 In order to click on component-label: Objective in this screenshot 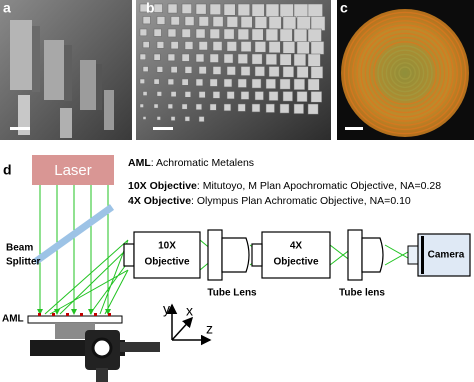, I will do `click(166, 262)`.